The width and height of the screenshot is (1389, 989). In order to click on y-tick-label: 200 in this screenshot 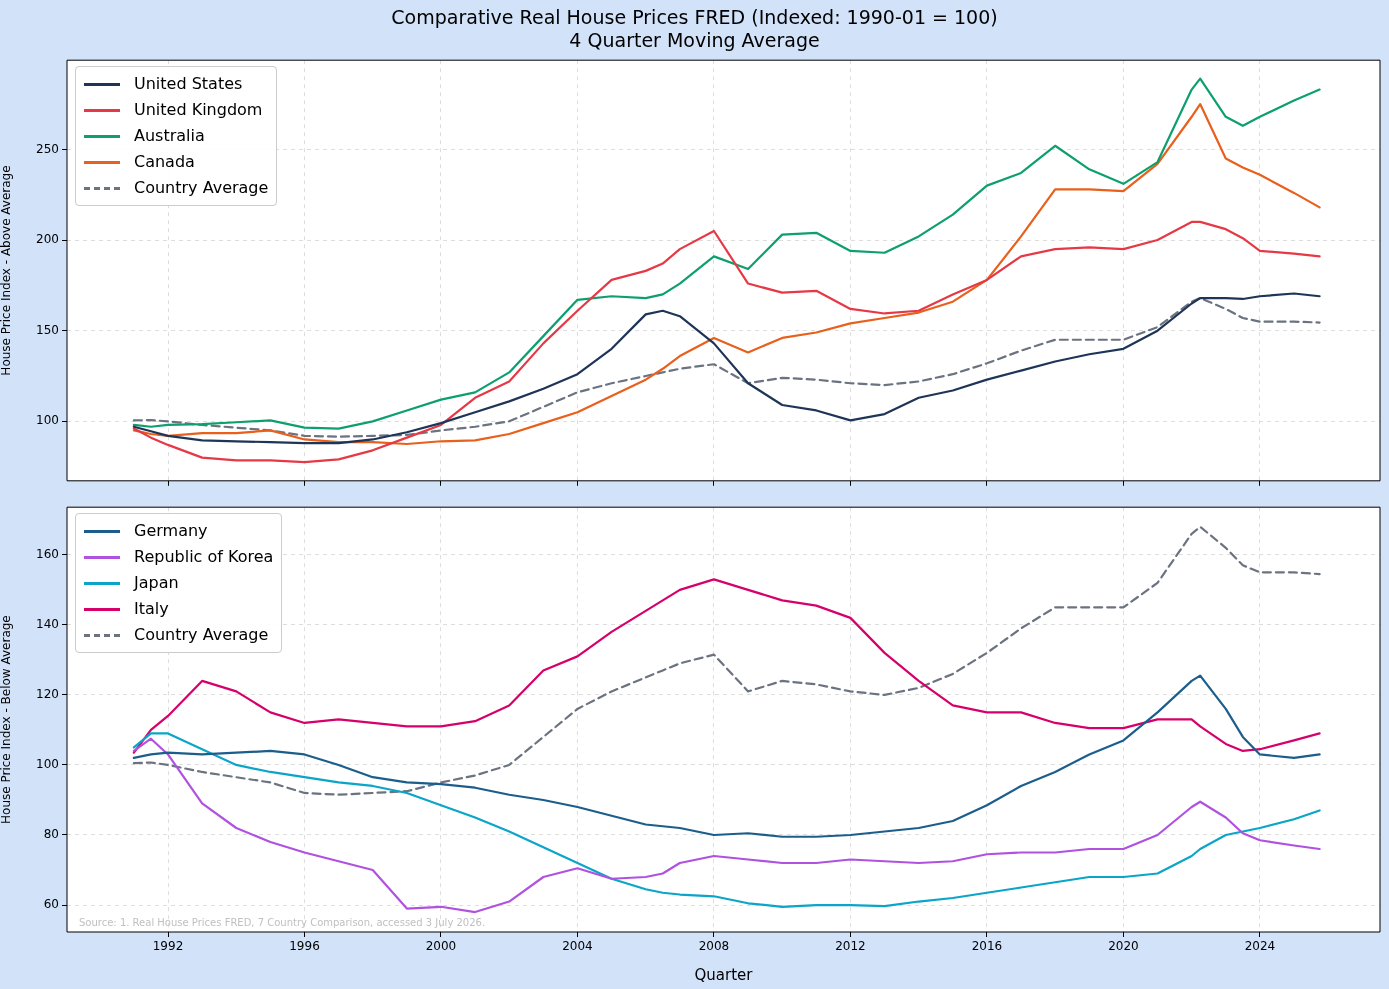, I will do `click(47, 239)`.